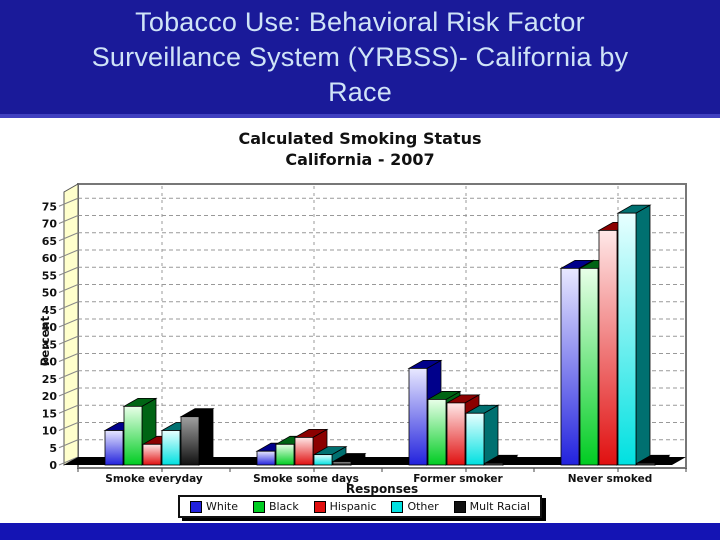 The width and height of the screenshot is (720, 540). Describe the element at coordinates (360, 159) in the screenshot. I see `chart-title-sub: California - 2007` at that location.